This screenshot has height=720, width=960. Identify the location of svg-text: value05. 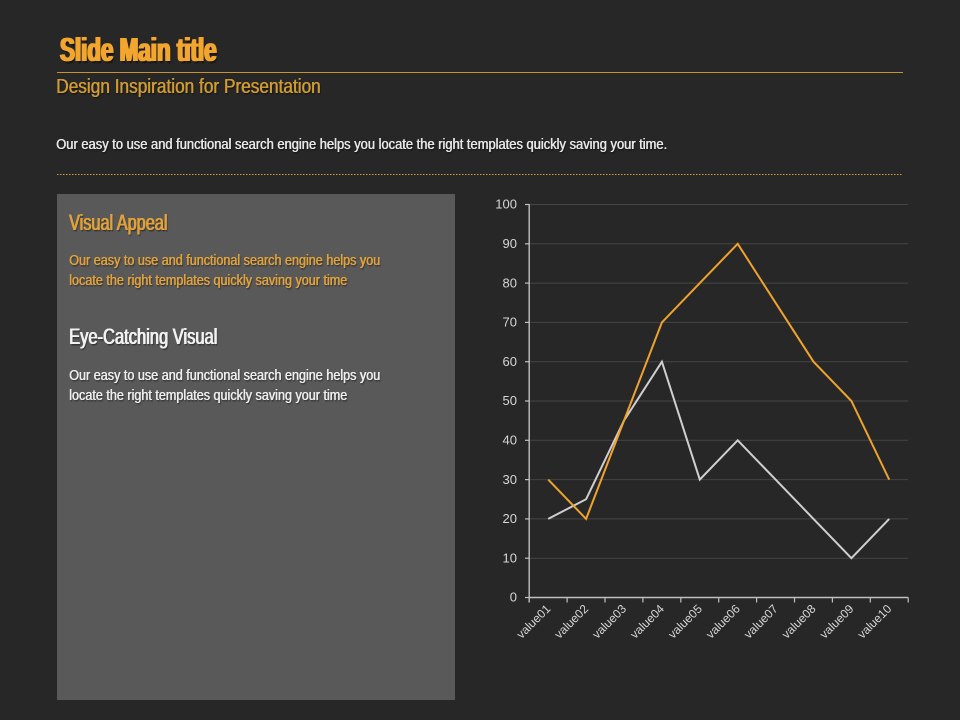
(685, 621).